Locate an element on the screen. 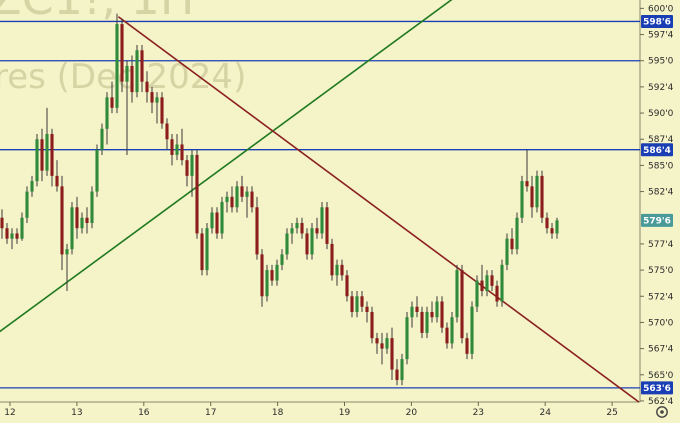  level-price-badge: 563'6 is located at coordinates (657, 388).